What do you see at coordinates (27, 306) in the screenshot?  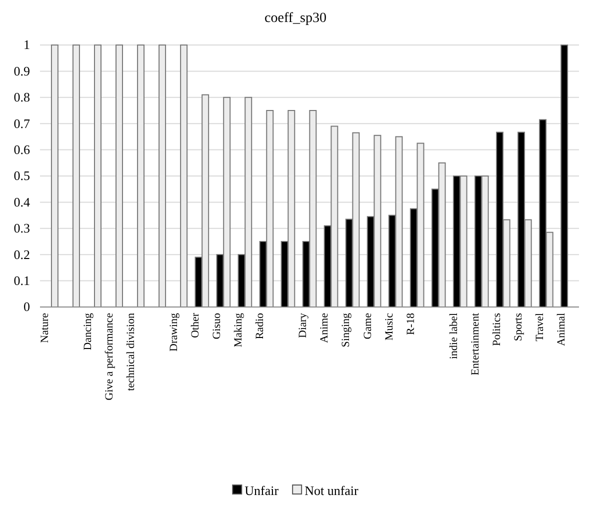 I see `y-tick-label: 0` at bounding box center [27, 306].